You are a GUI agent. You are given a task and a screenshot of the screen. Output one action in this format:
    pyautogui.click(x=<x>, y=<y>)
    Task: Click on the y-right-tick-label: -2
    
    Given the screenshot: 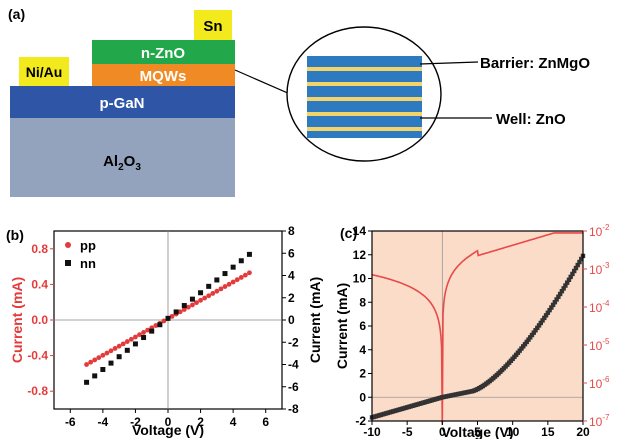 What is the action you would take?
    pyautogui.click(x=293, y=342)
    